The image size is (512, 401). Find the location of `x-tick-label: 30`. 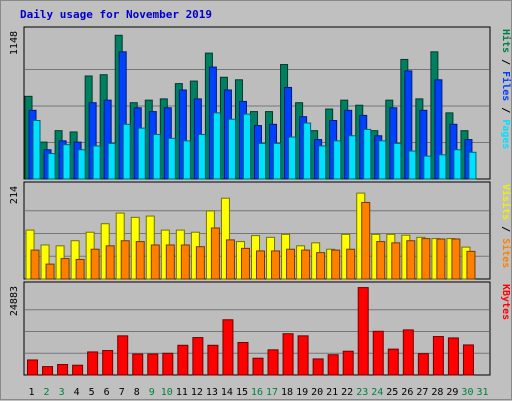

x-tick-label: 30 is located at coordinates (467, 392).